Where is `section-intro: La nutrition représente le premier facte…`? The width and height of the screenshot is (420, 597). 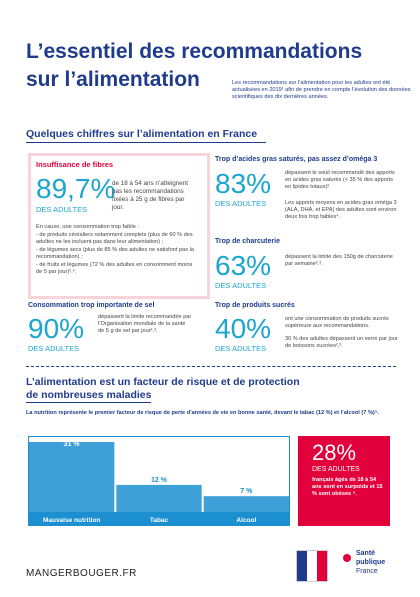 section-intro: La nutrition représente le premier facte… is located at coordinates (202, 413).